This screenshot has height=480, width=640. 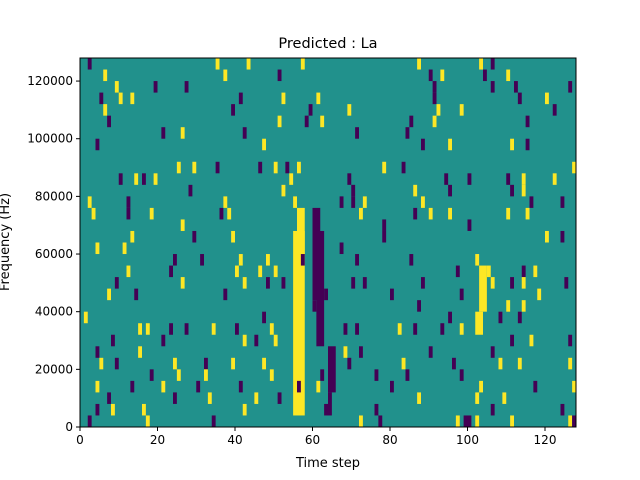 I want to click on y-axis: 0 20000 40000 60000 80000 100000 120000, so click(x=53, y=254).